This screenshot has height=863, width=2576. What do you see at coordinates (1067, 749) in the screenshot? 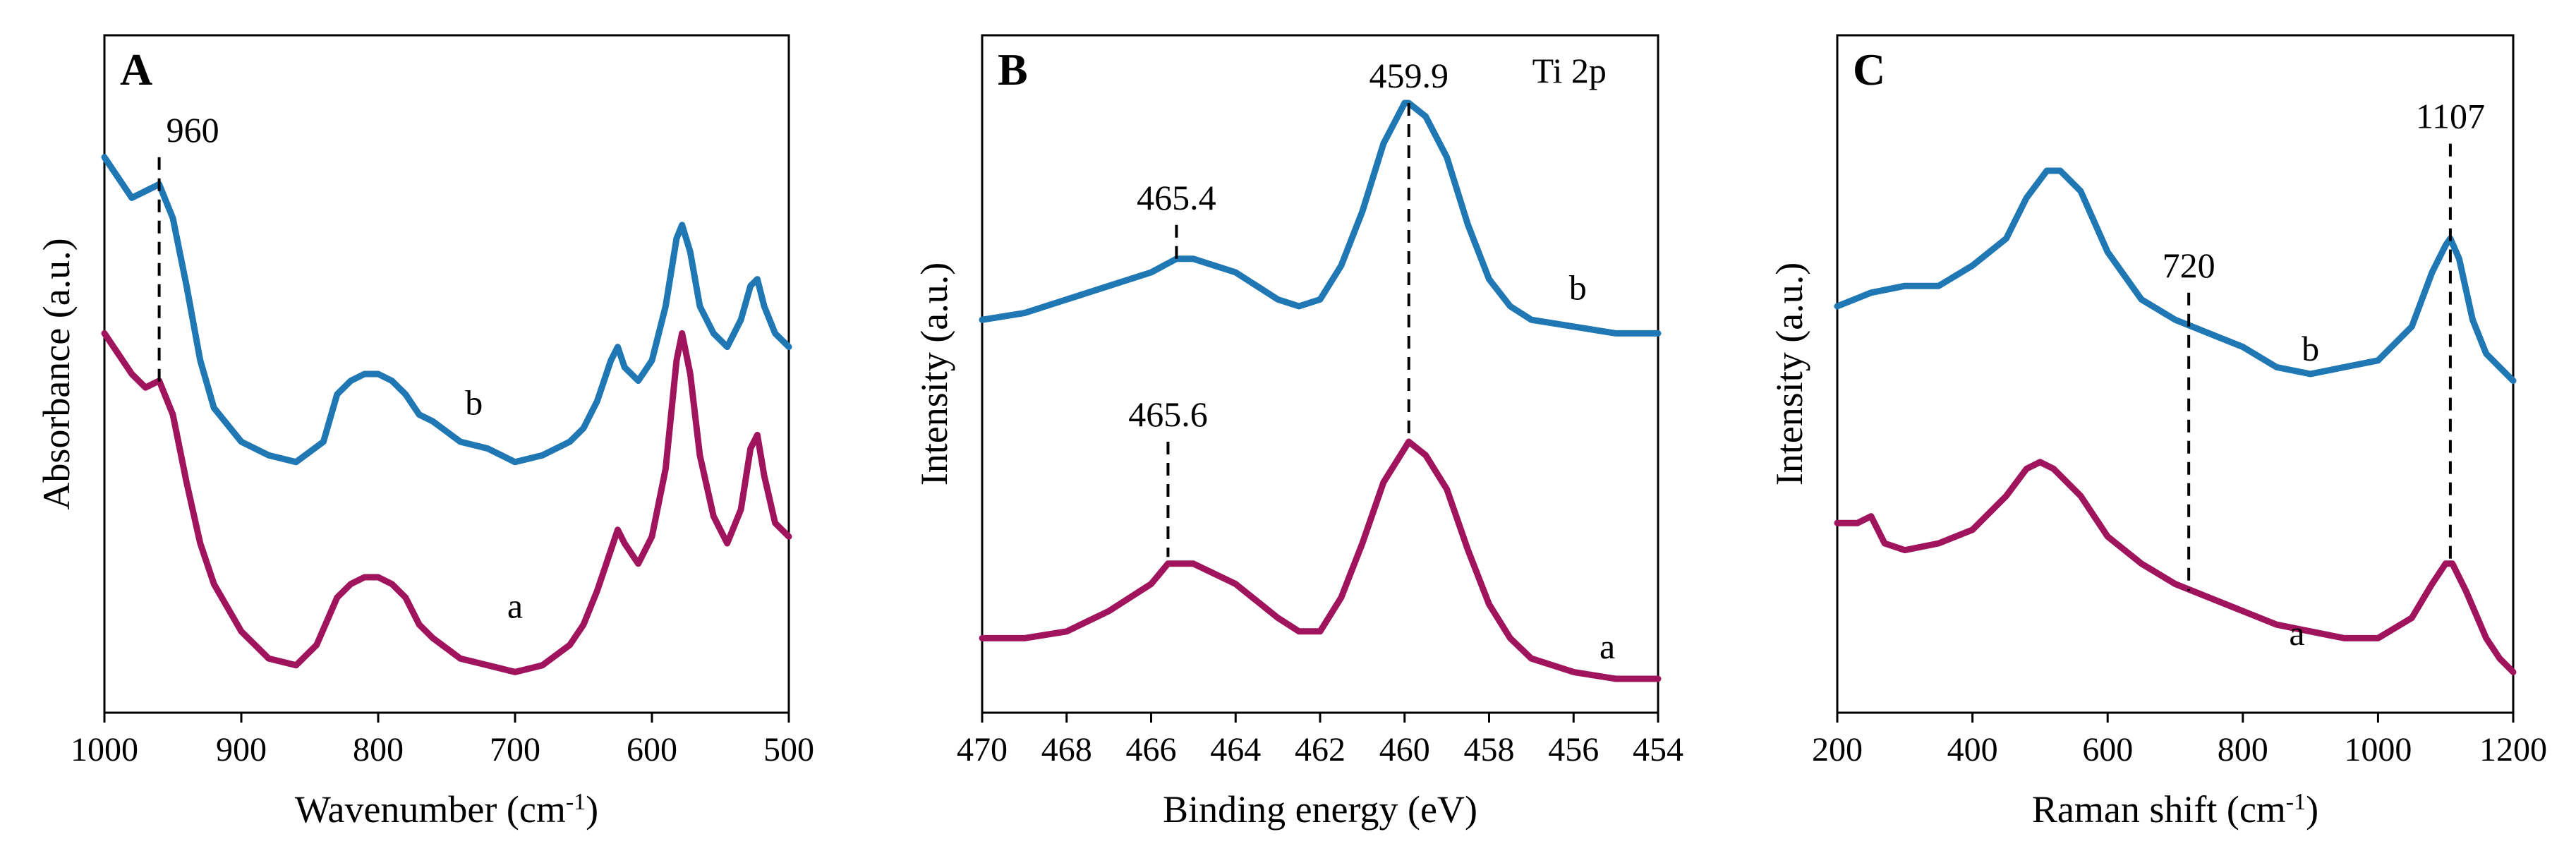
I see `x-tick-label: 468` at bounding box center [1067, 749].